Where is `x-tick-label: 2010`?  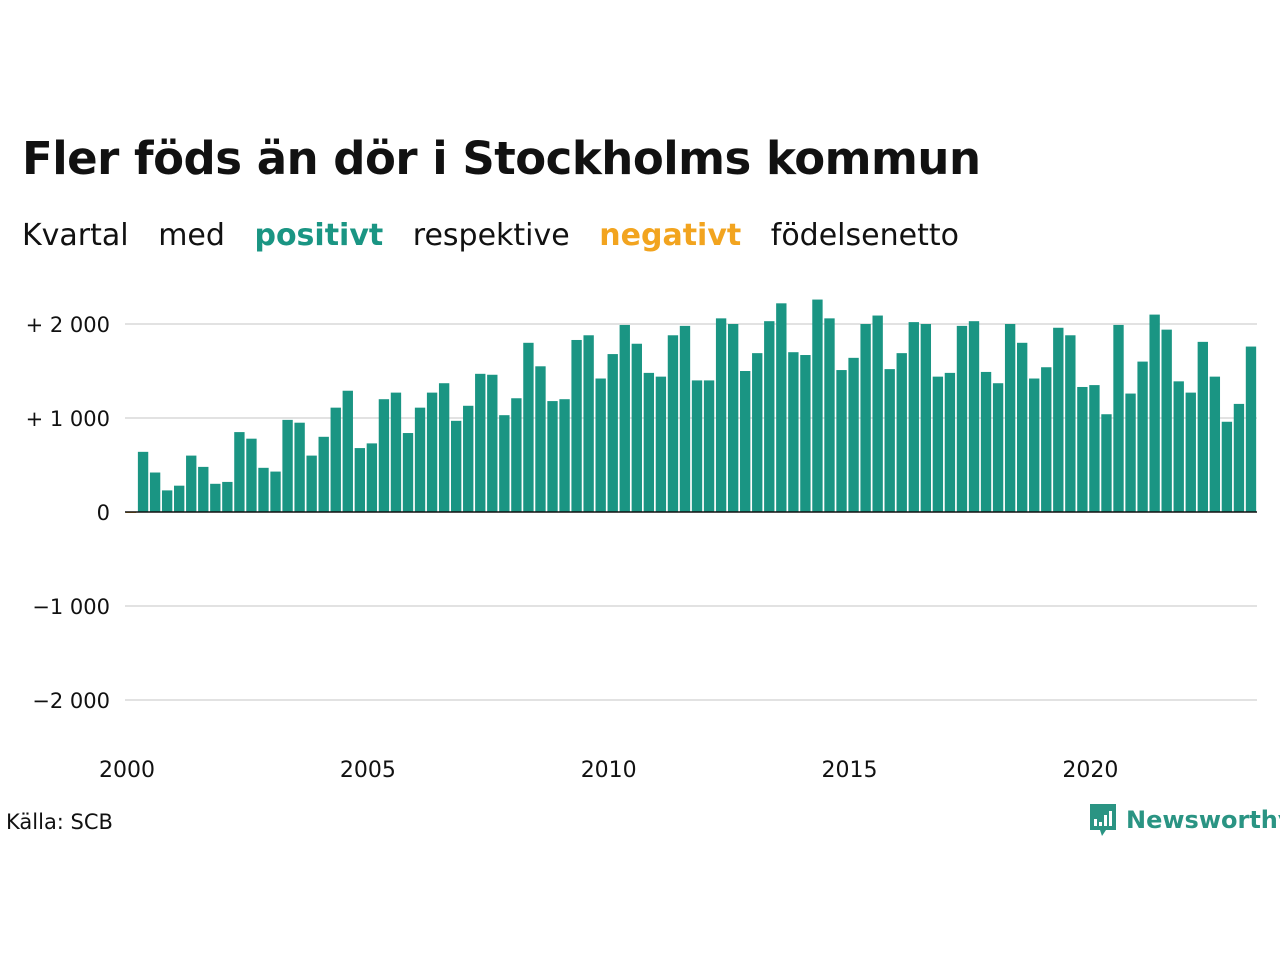
x-tick-label: 2010 is located at coordinates (609, 770).